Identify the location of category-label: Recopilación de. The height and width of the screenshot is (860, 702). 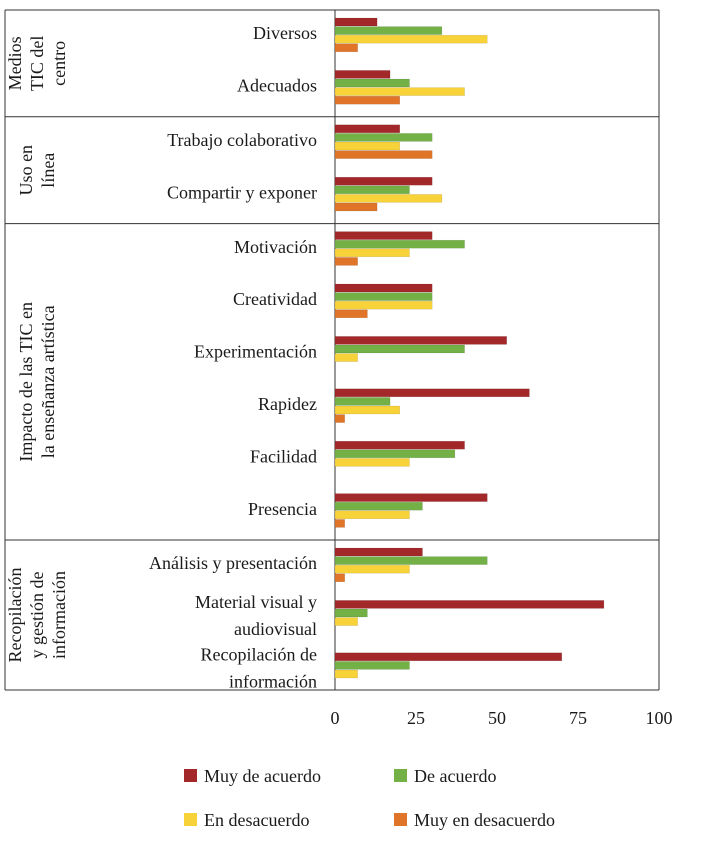
(259, 655).